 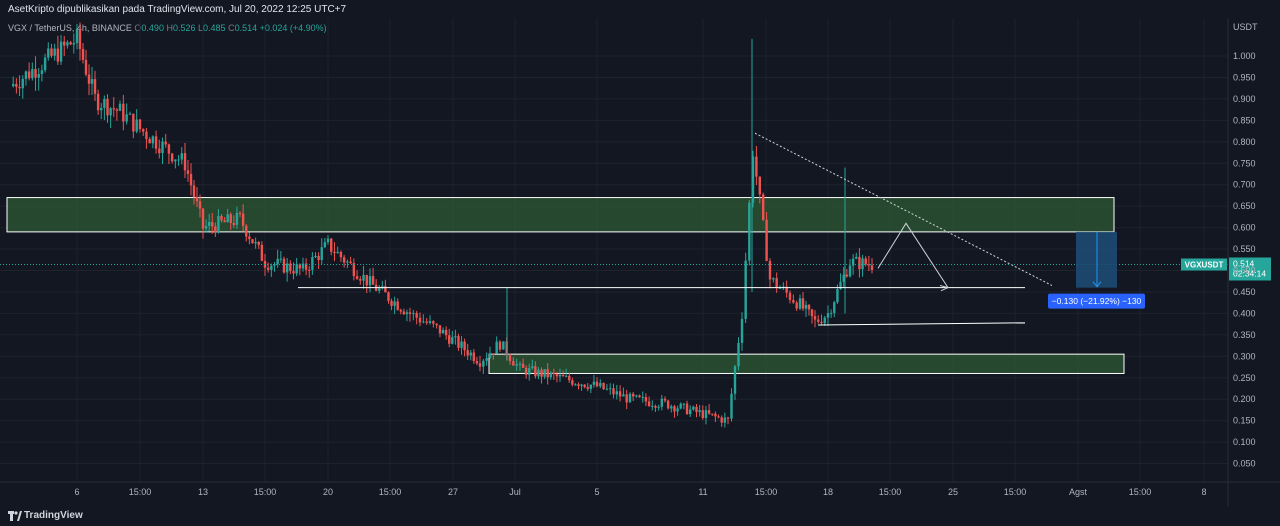 What do you see at coordinates (913, 255) in the screenshot?
I see `projection-path` at bounding box center [913, 255].